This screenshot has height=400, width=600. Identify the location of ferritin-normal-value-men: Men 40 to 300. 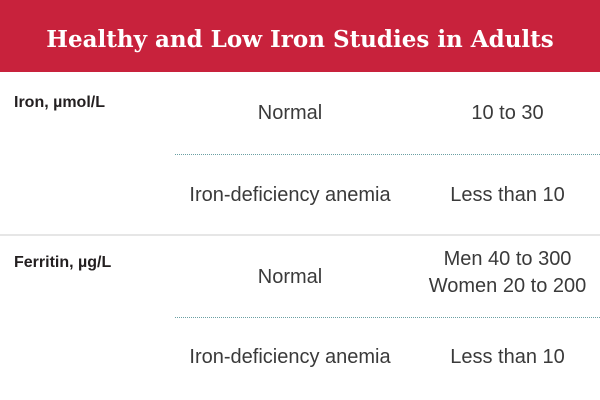
(507, 259).